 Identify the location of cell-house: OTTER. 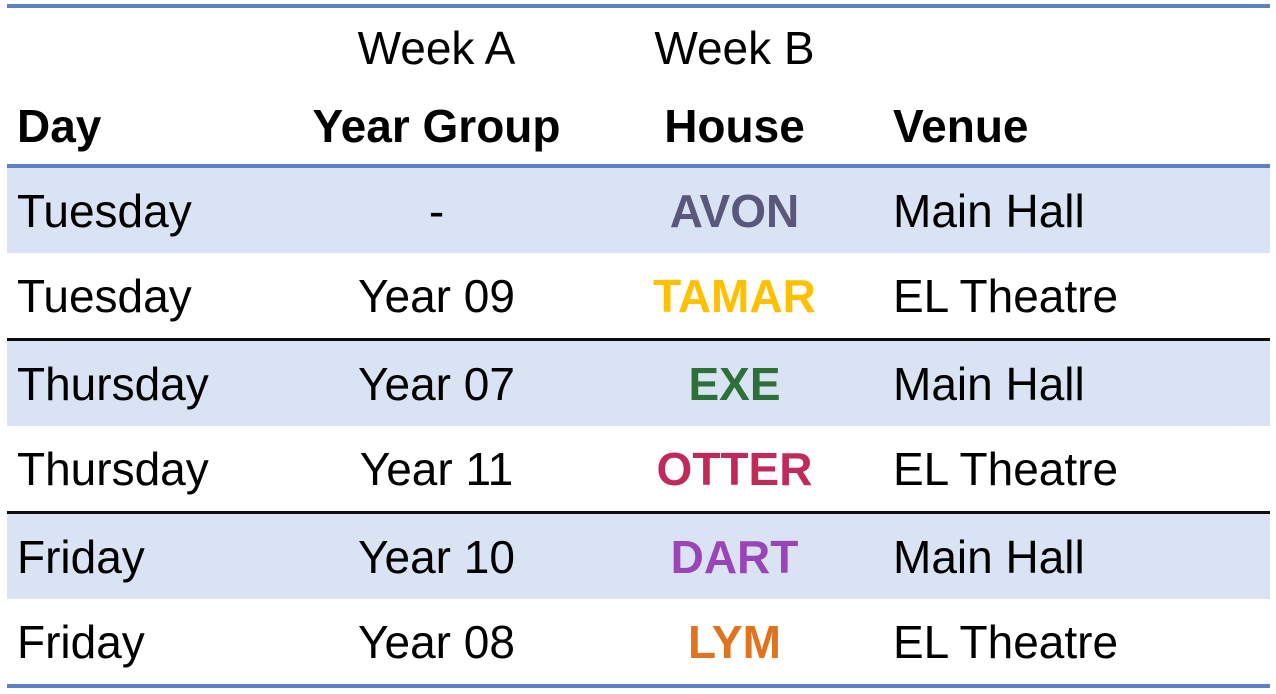
(734, 468).